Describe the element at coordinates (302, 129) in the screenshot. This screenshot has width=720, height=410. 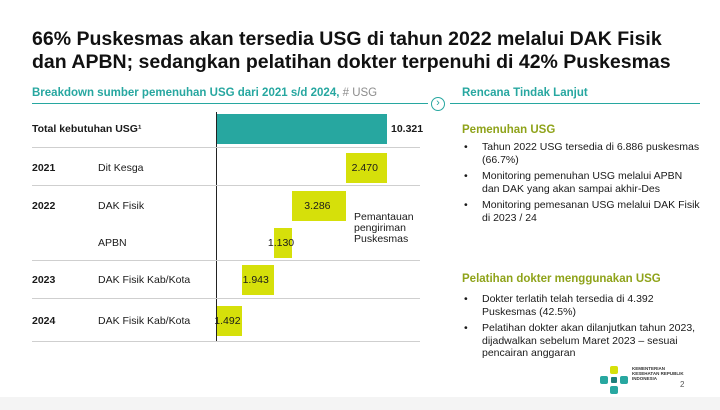
I see `total-bar` at that location.